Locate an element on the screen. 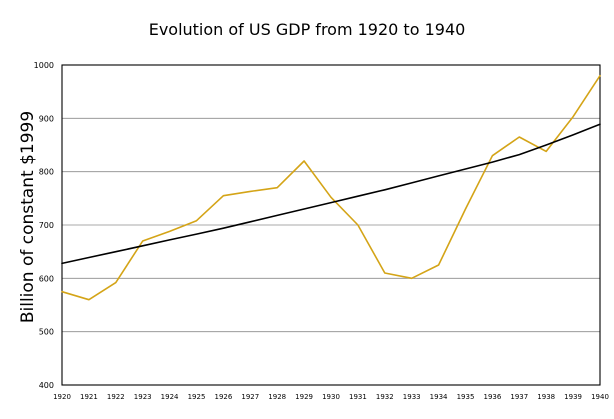 This screenshot has width=614, height=419. x-tick-label-1939: 1939 is located at coordinates (573, 397).